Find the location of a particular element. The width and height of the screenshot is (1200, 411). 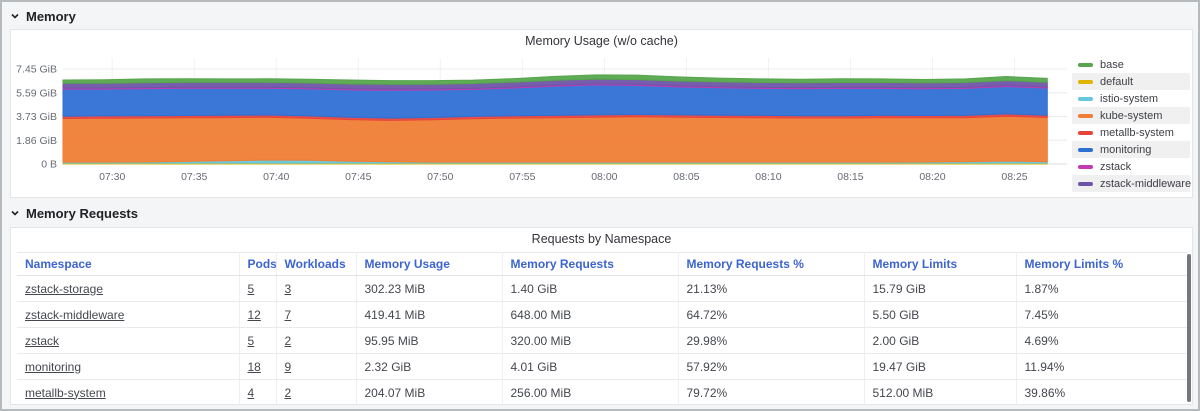

table-scrollbar is located at coordinates (1189, 328).